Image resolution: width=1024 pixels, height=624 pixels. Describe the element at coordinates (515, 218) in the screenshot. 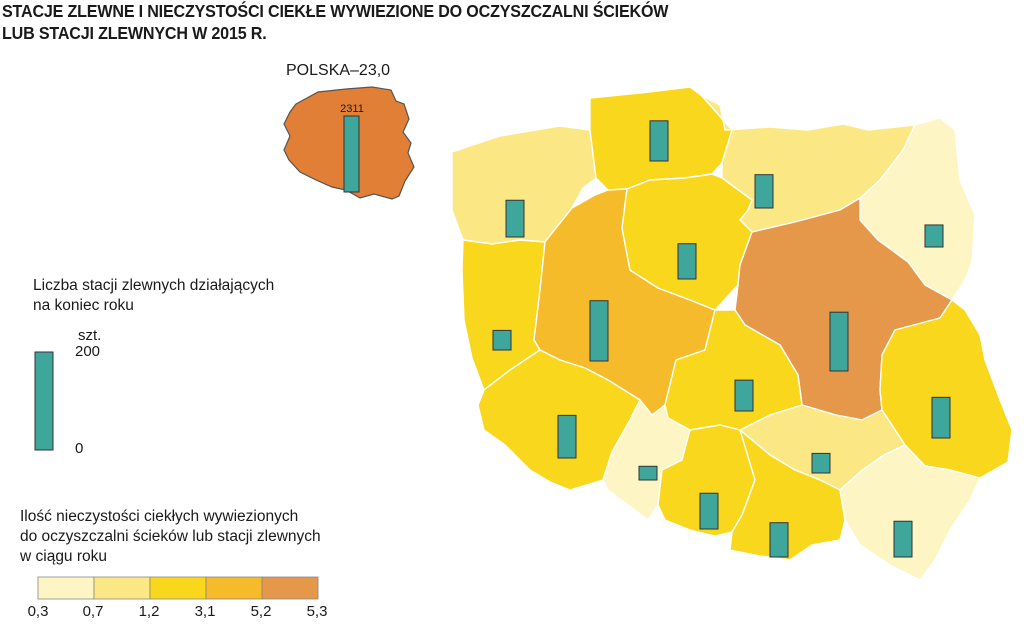

I see `bar-zachodniopomorskie` at that location.